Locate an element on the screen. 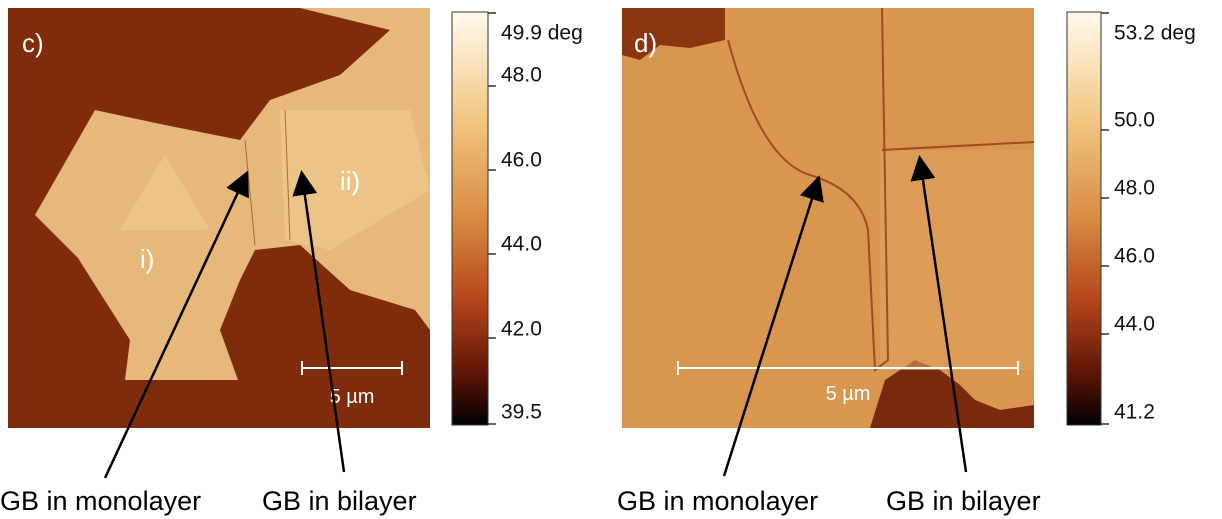 The image size is (1222, 519). region-label: ii) is located at coordinates (350, 181).